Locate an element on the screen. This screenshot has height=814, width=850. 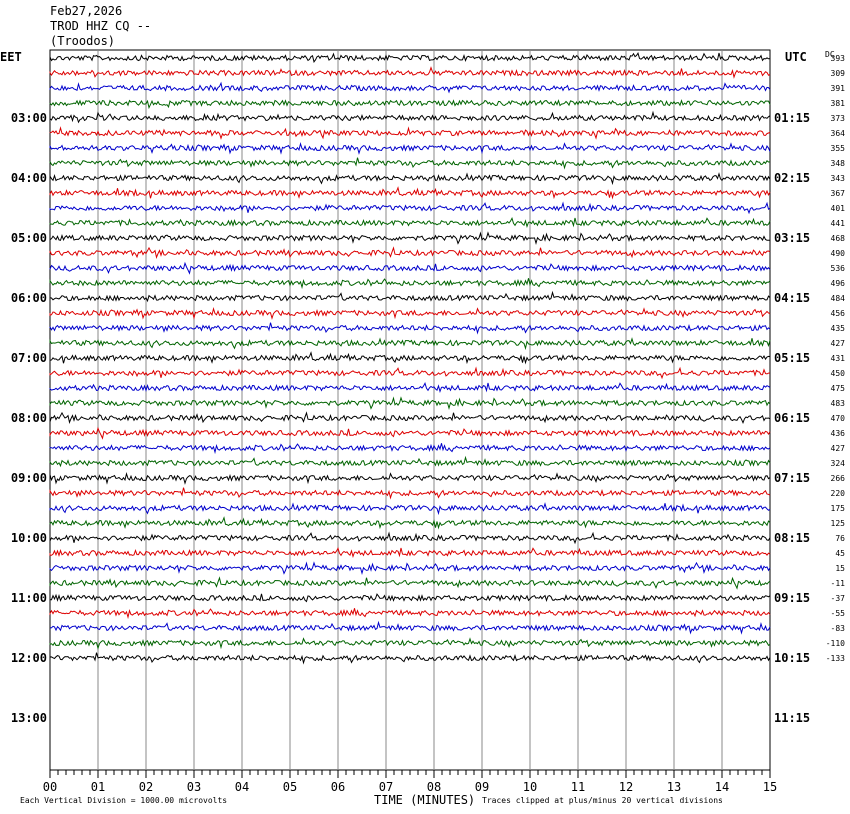
dc-offset-label: 15 is located at coordinates (840, 568).